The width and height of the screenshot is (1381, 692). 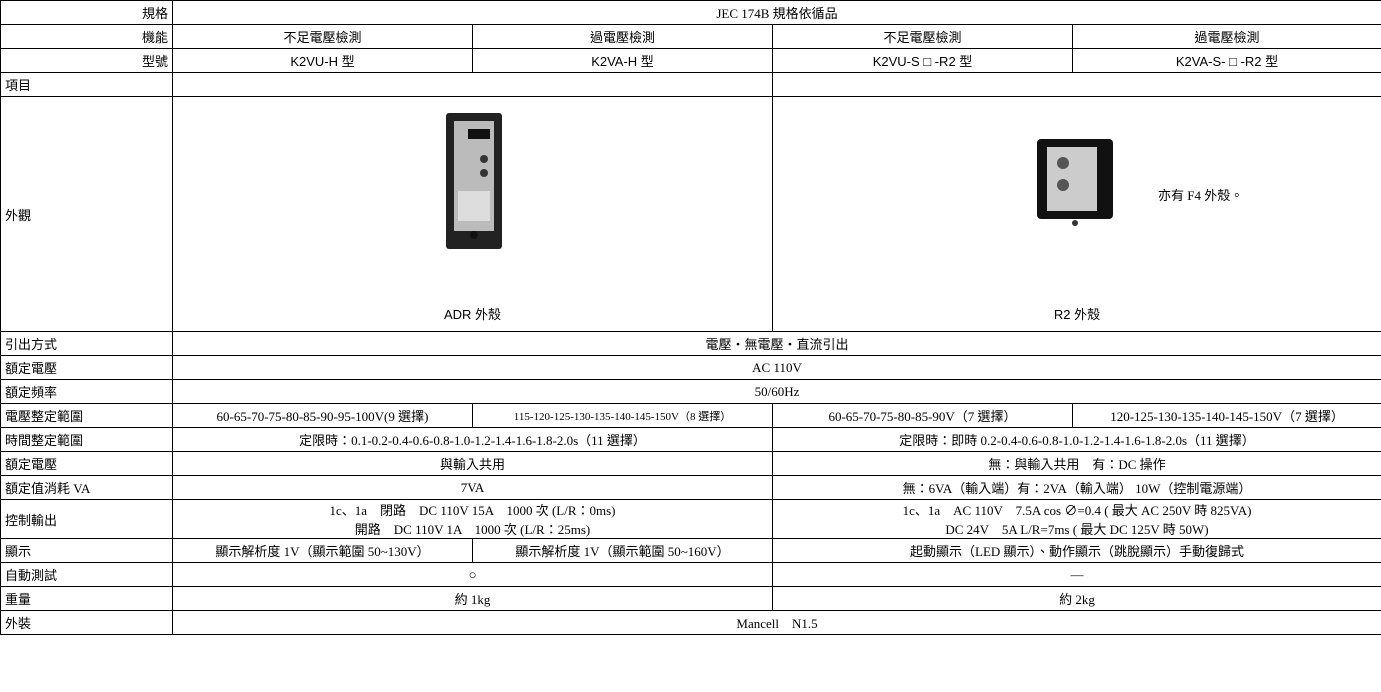 I want to click on row-label: 額定值消耗 VA, so click(x=86, y=487).